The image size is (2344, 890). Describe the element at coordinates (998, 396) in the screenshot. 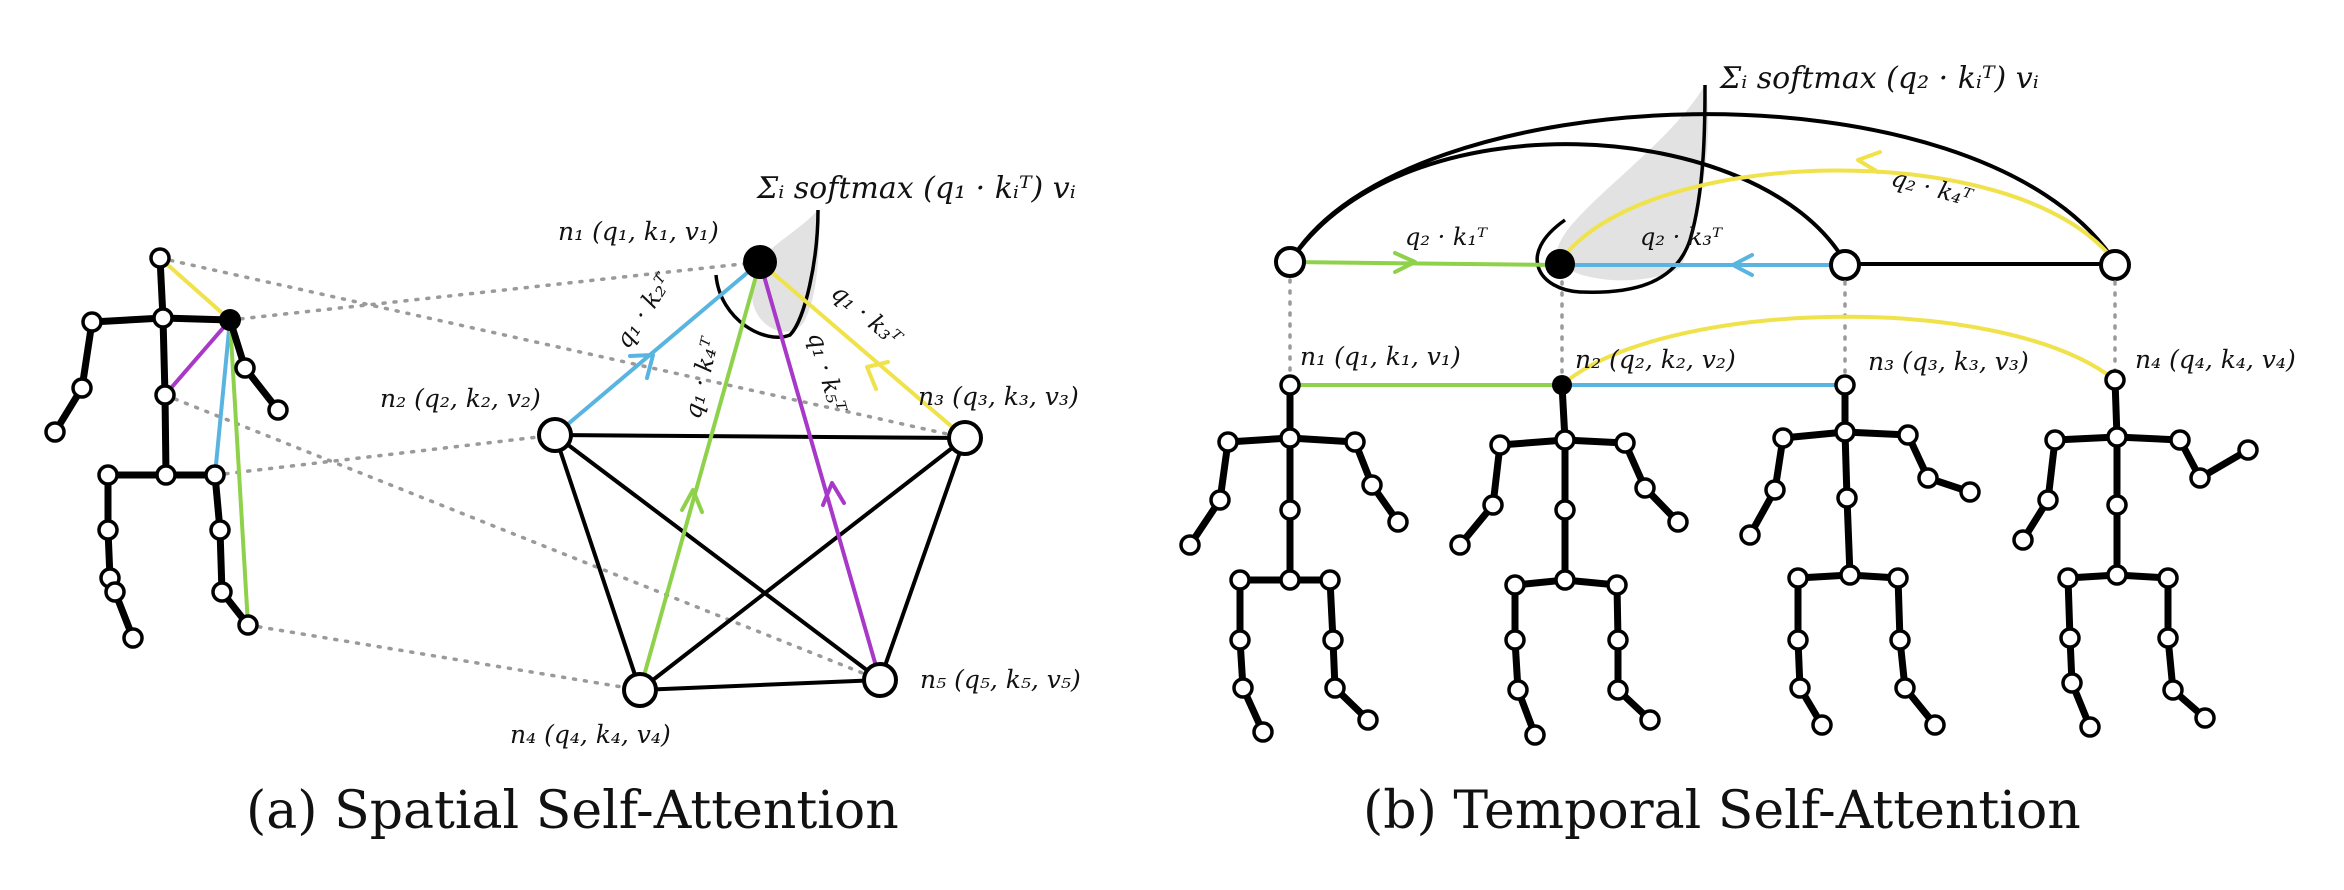

I see `spatial-label-n3: n₃ (q₃, k₃, v₃)` at that location.